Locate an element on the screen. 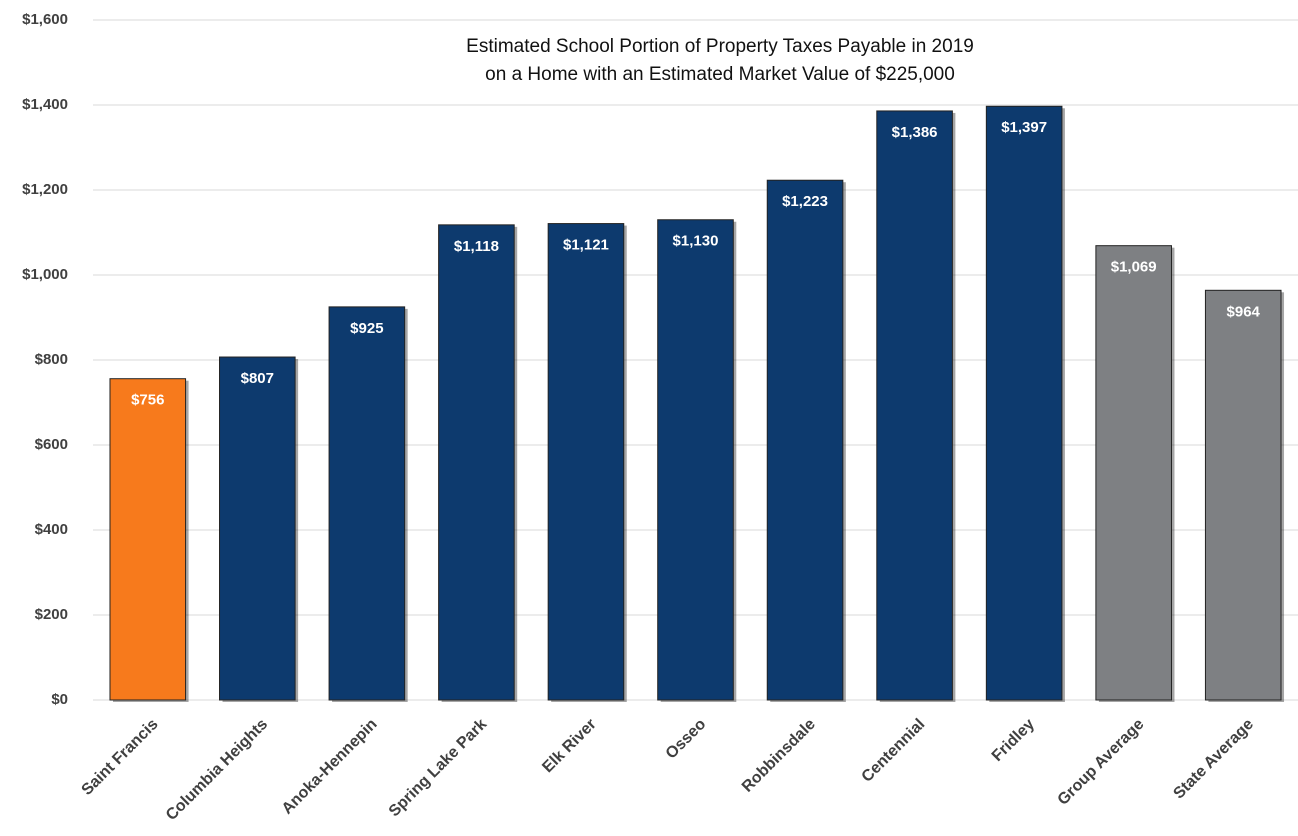 Image resolution: width=1298 pixels, height=836 pixels. value-label: $1,223 is located at coordinates (805, 201).